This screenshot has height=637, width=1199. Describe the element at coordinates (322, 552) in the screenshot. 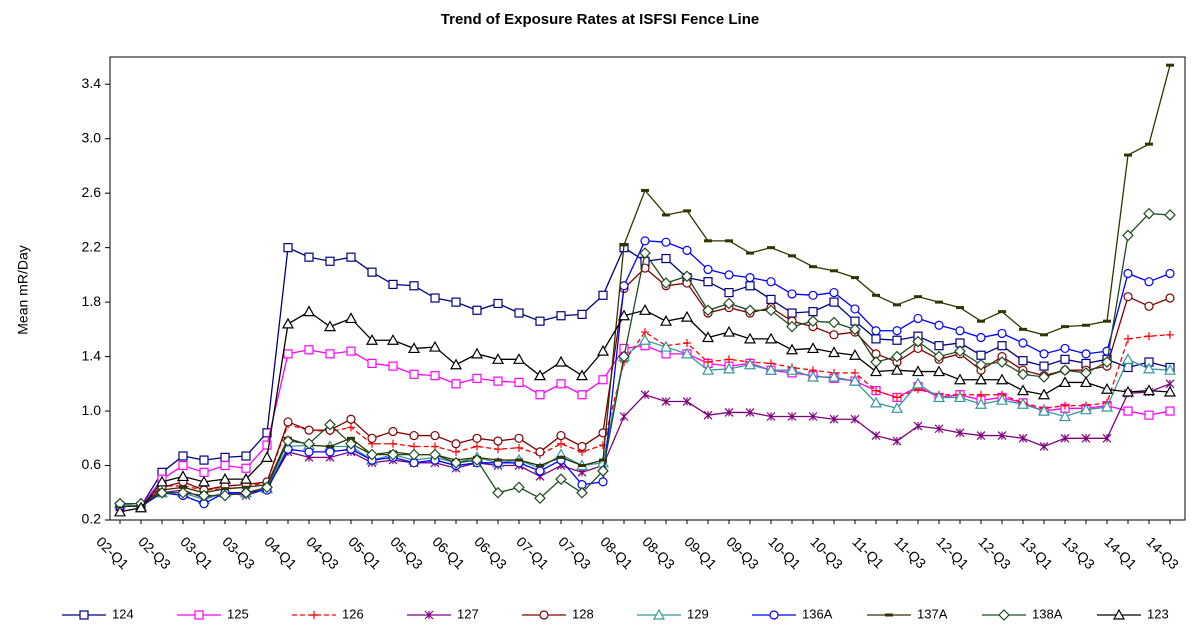

I see `x-tick-label: 04-Q3` at that location.